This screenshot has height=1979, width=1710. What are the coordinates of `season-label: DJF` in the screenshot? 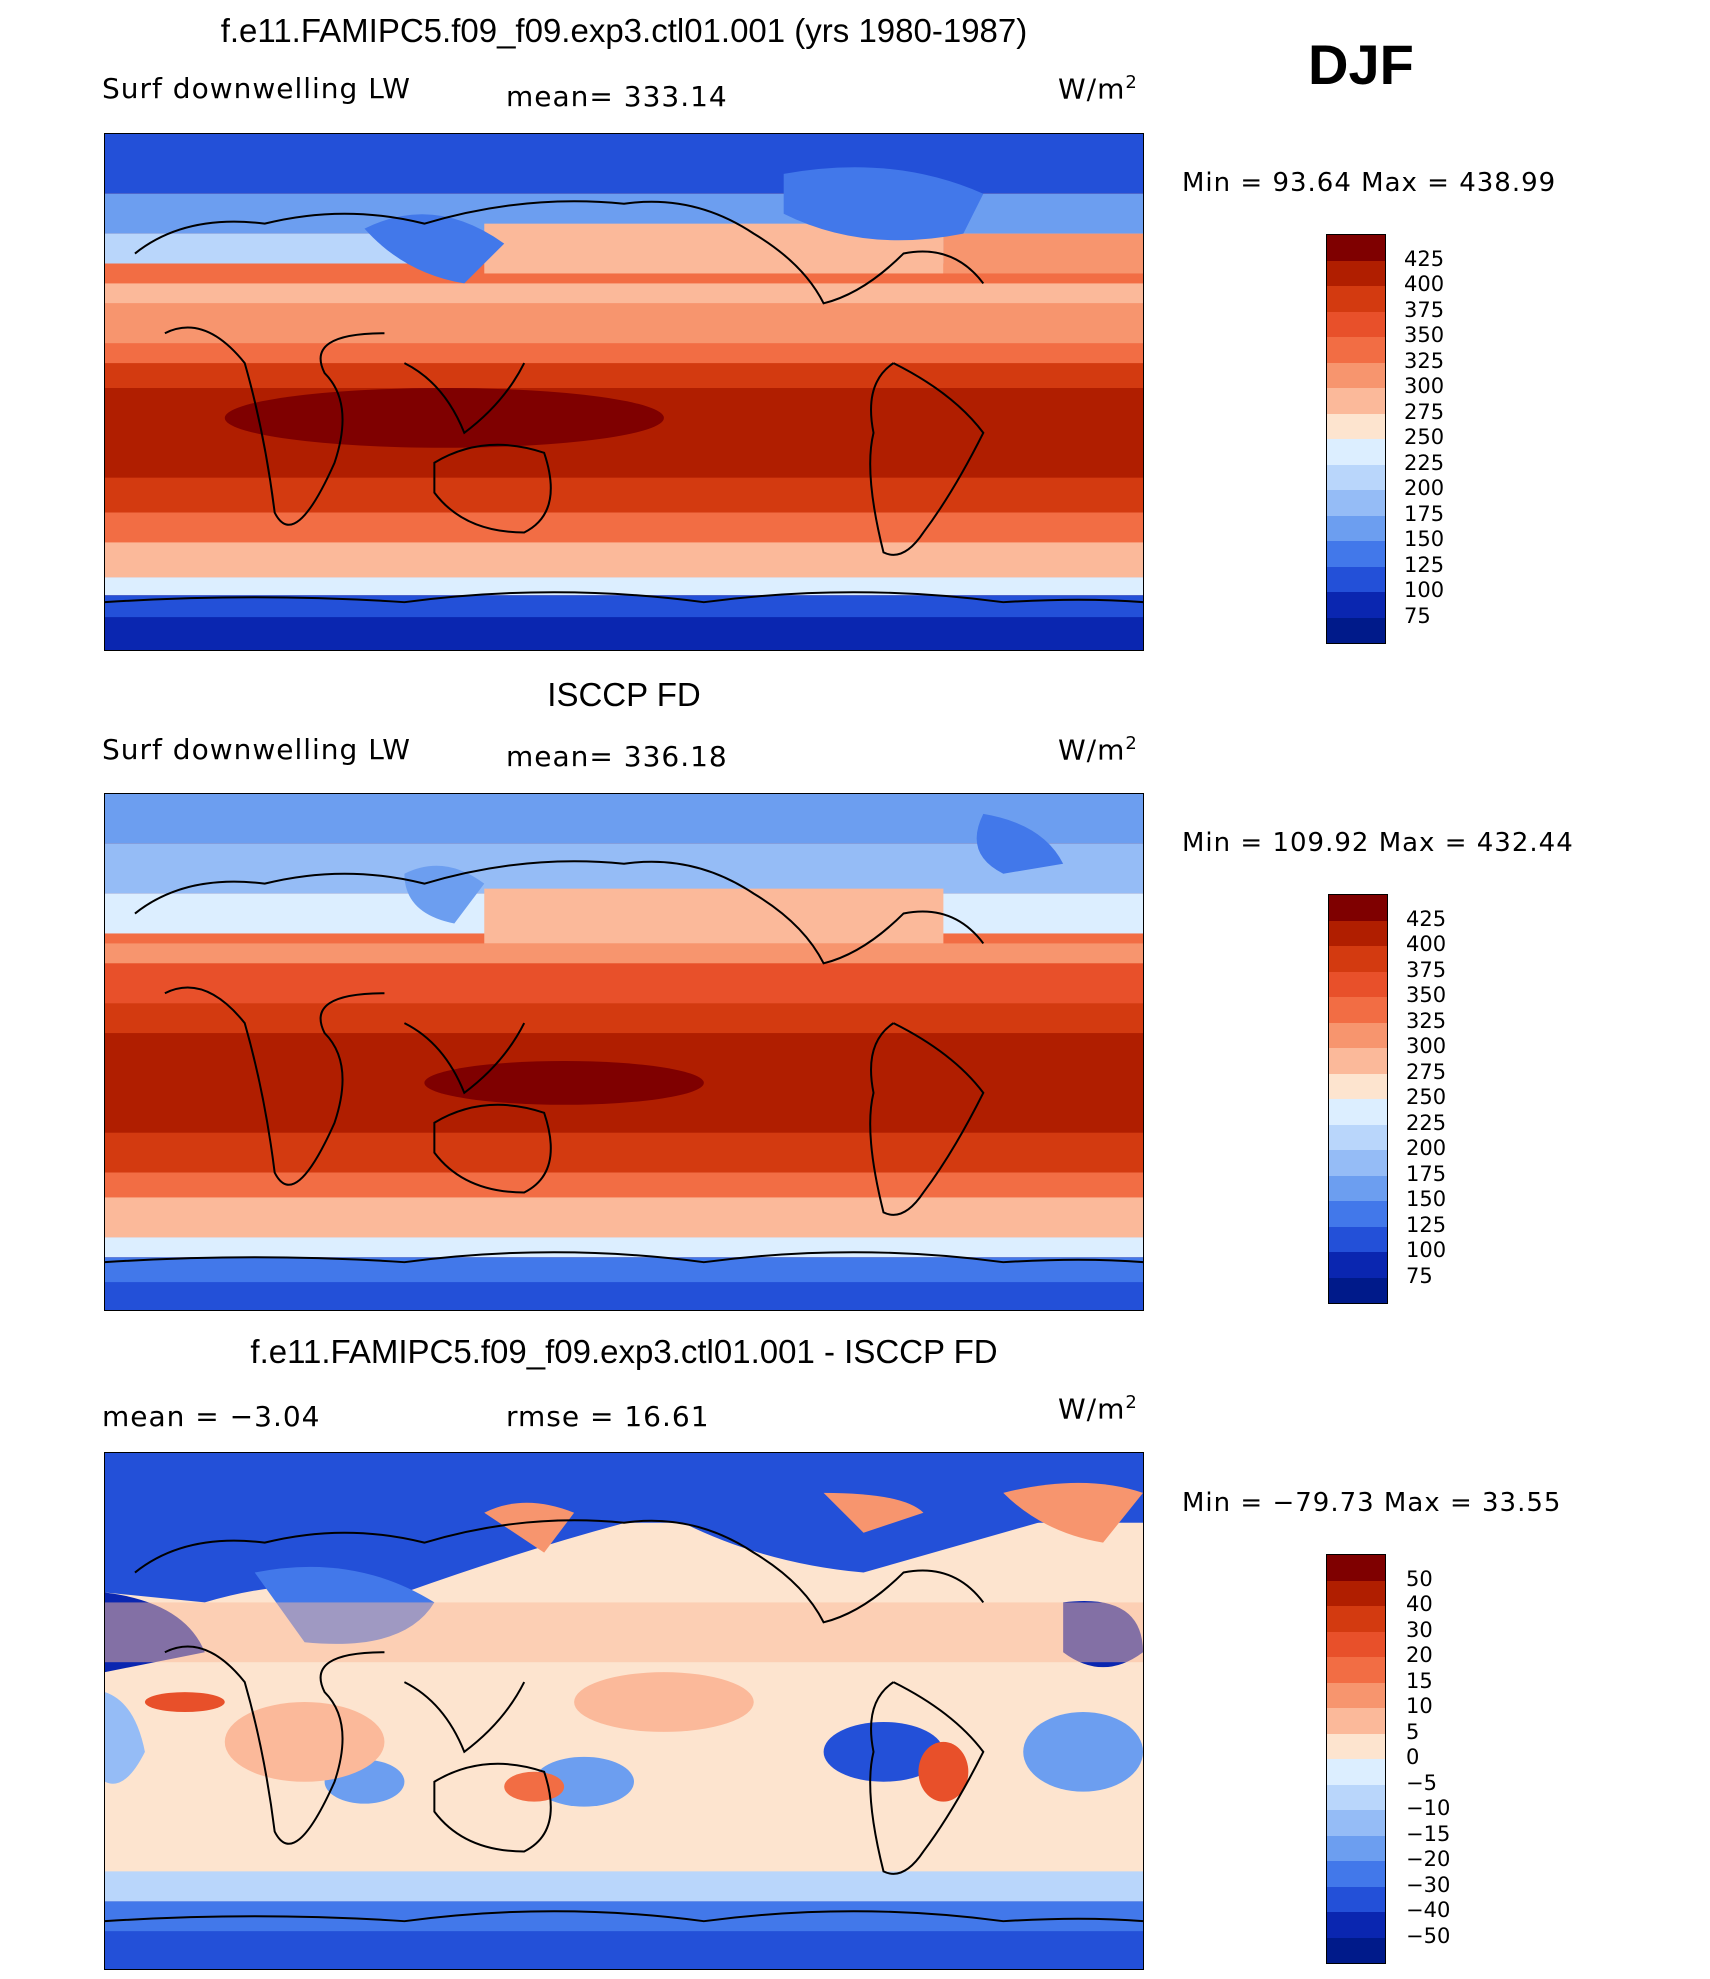 It's located at (1361, 64).